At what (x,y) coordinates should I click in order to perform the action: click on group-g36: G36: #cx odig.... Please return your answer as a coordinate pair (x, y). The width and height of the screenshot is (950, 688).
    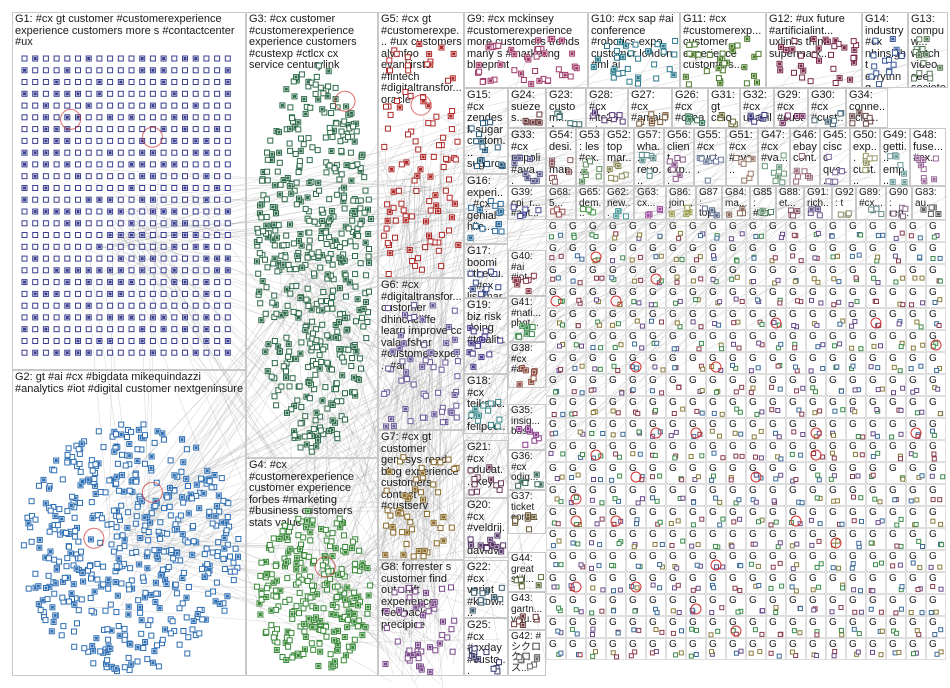
    Looking at the image, I should click on (527, 470).